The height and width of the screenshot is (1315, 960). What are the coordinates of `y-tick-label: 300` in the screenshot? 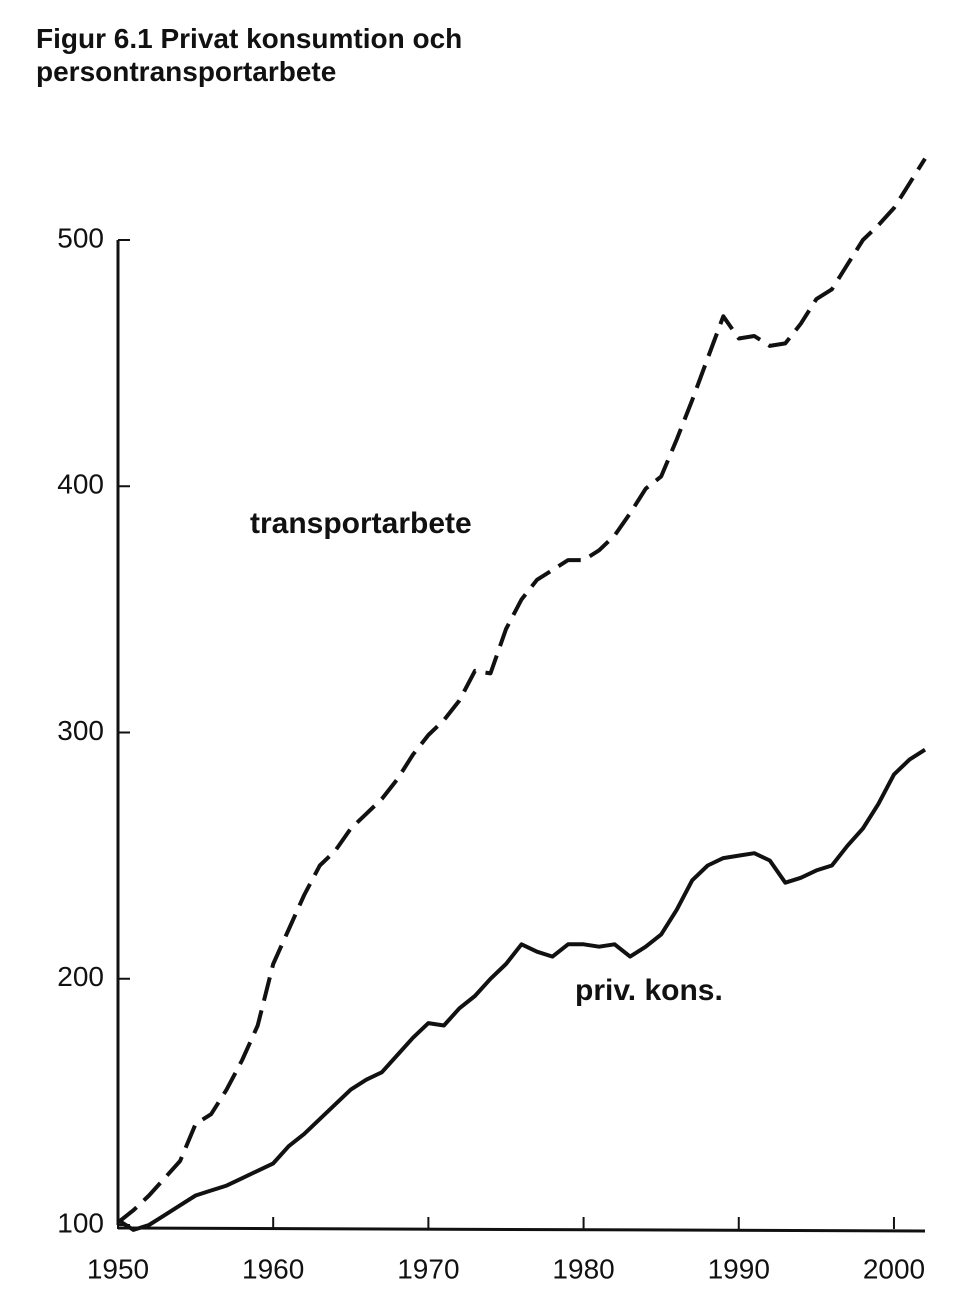 It's located at (80, 730).